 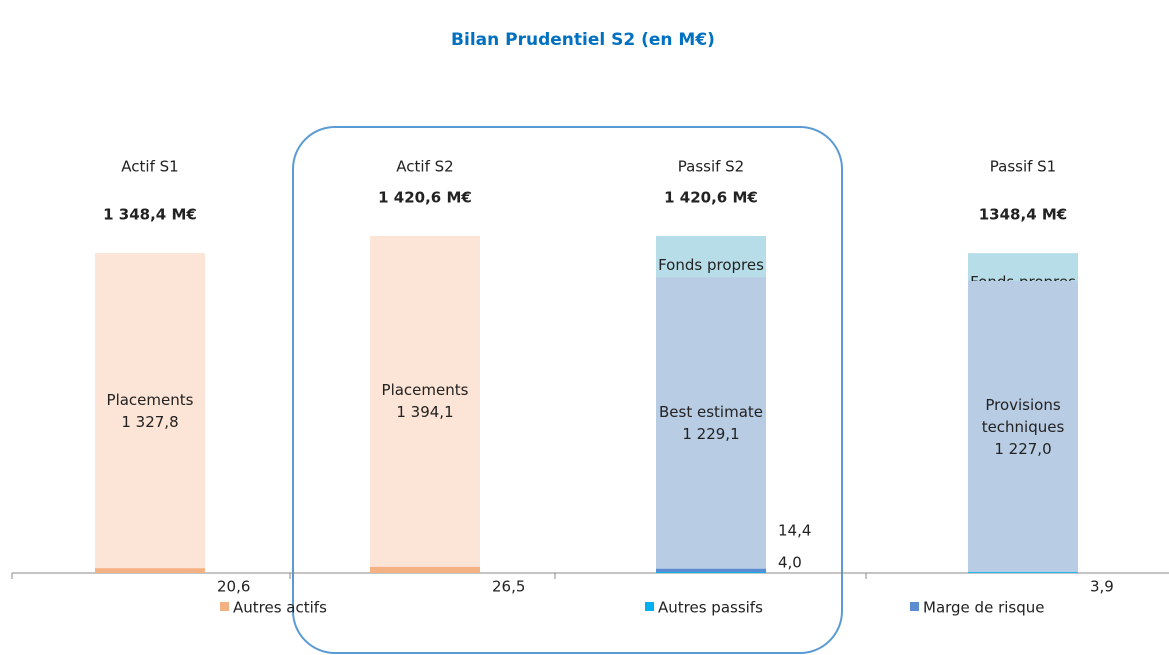 What do you see at coordinates (233, 587) in the screenshot?
I see `value-label: 20,6` at bounding box center [233, 587].